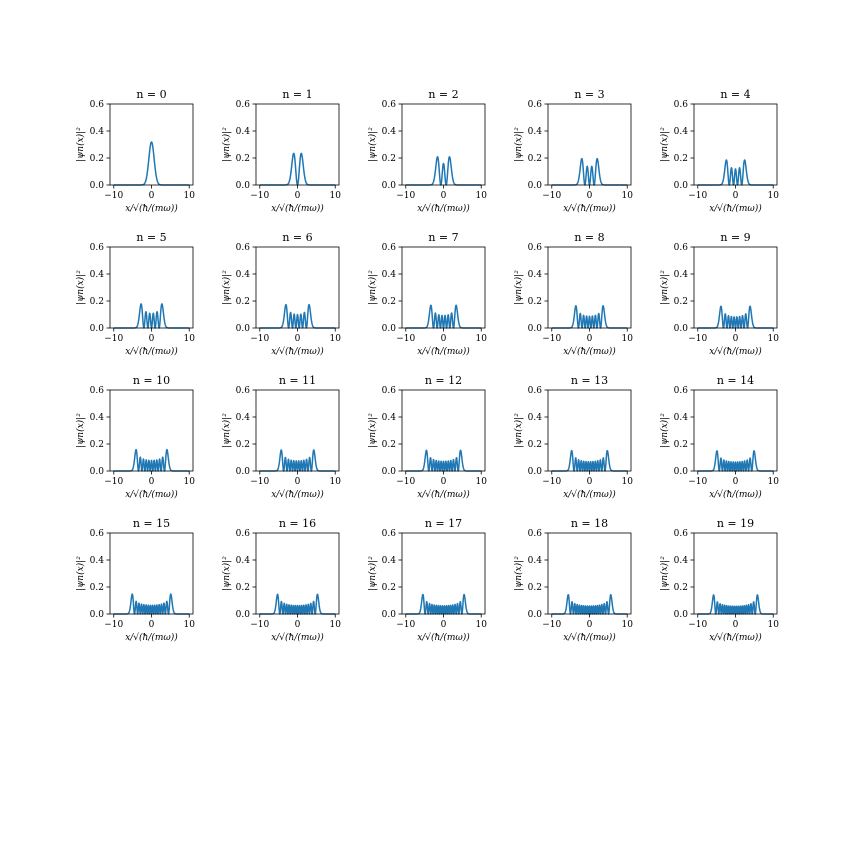 The image size is (864, 864). I want to click on subplot-title: n = 8, so click(589, 237).